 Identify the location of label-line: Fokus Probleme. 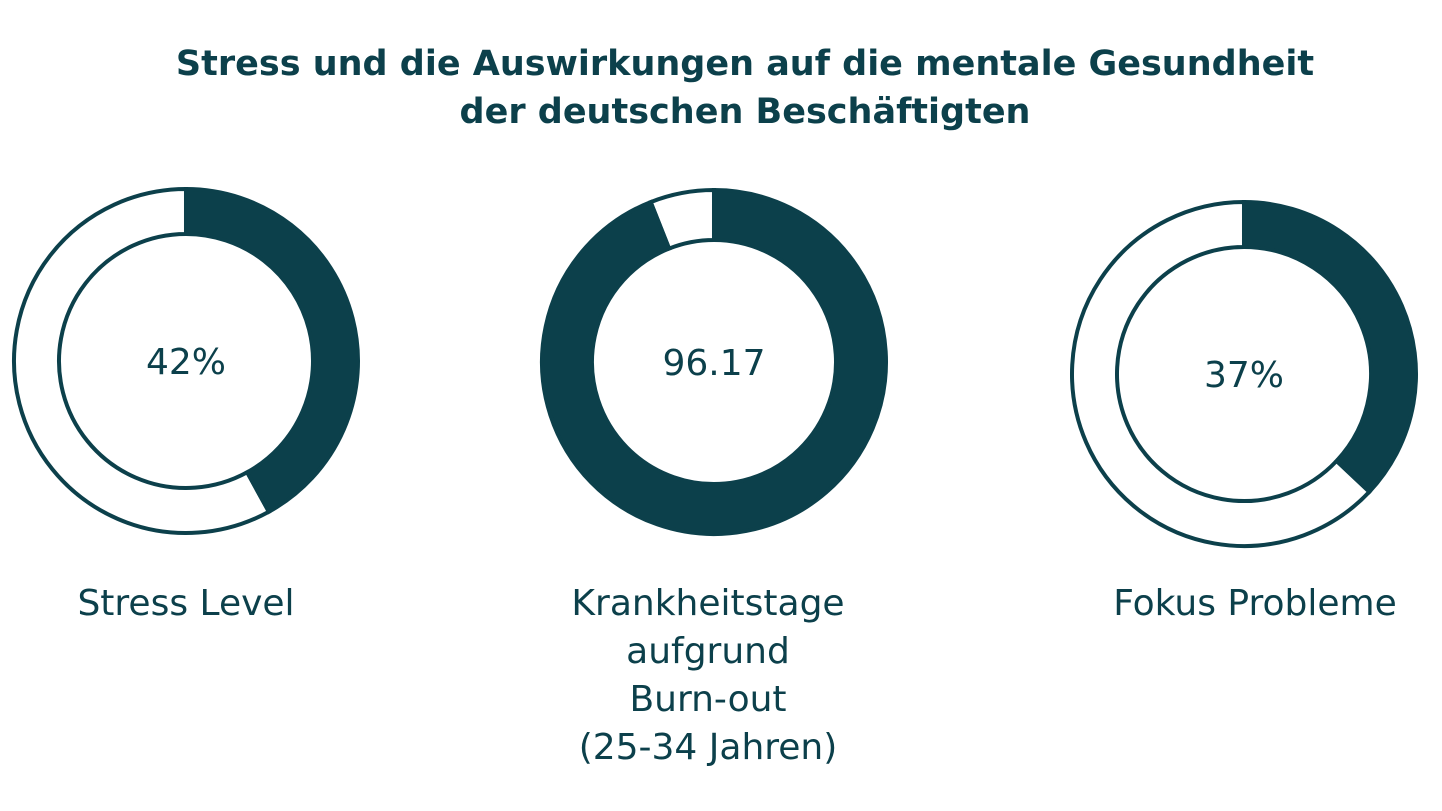
(1255, 603).